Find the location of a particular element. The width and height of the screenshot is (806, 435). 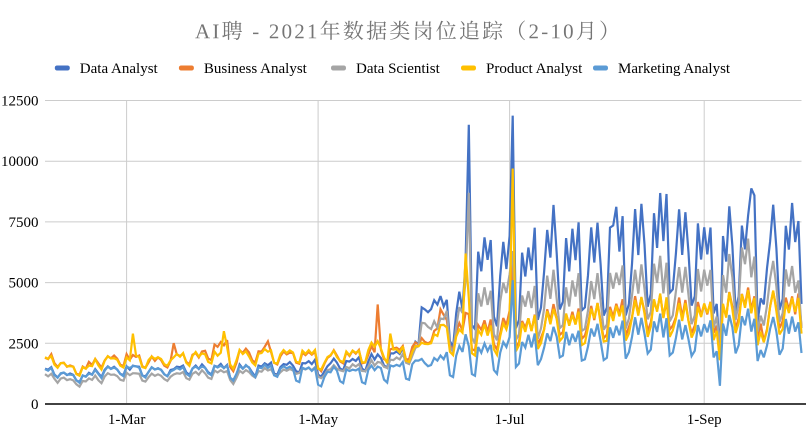

svg-text: 10000 is located at coordinates (20, 162).